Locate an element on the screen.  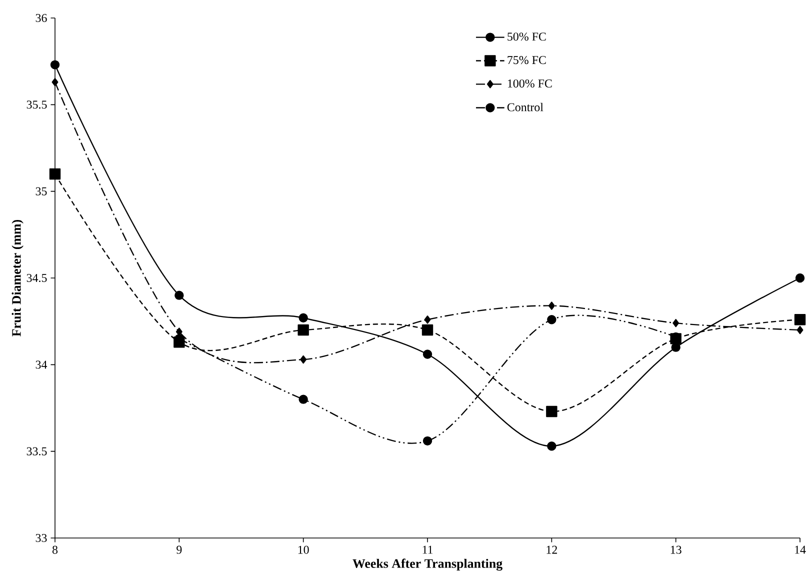
y-tick-label: 35 is located at coordinates (41, 191).